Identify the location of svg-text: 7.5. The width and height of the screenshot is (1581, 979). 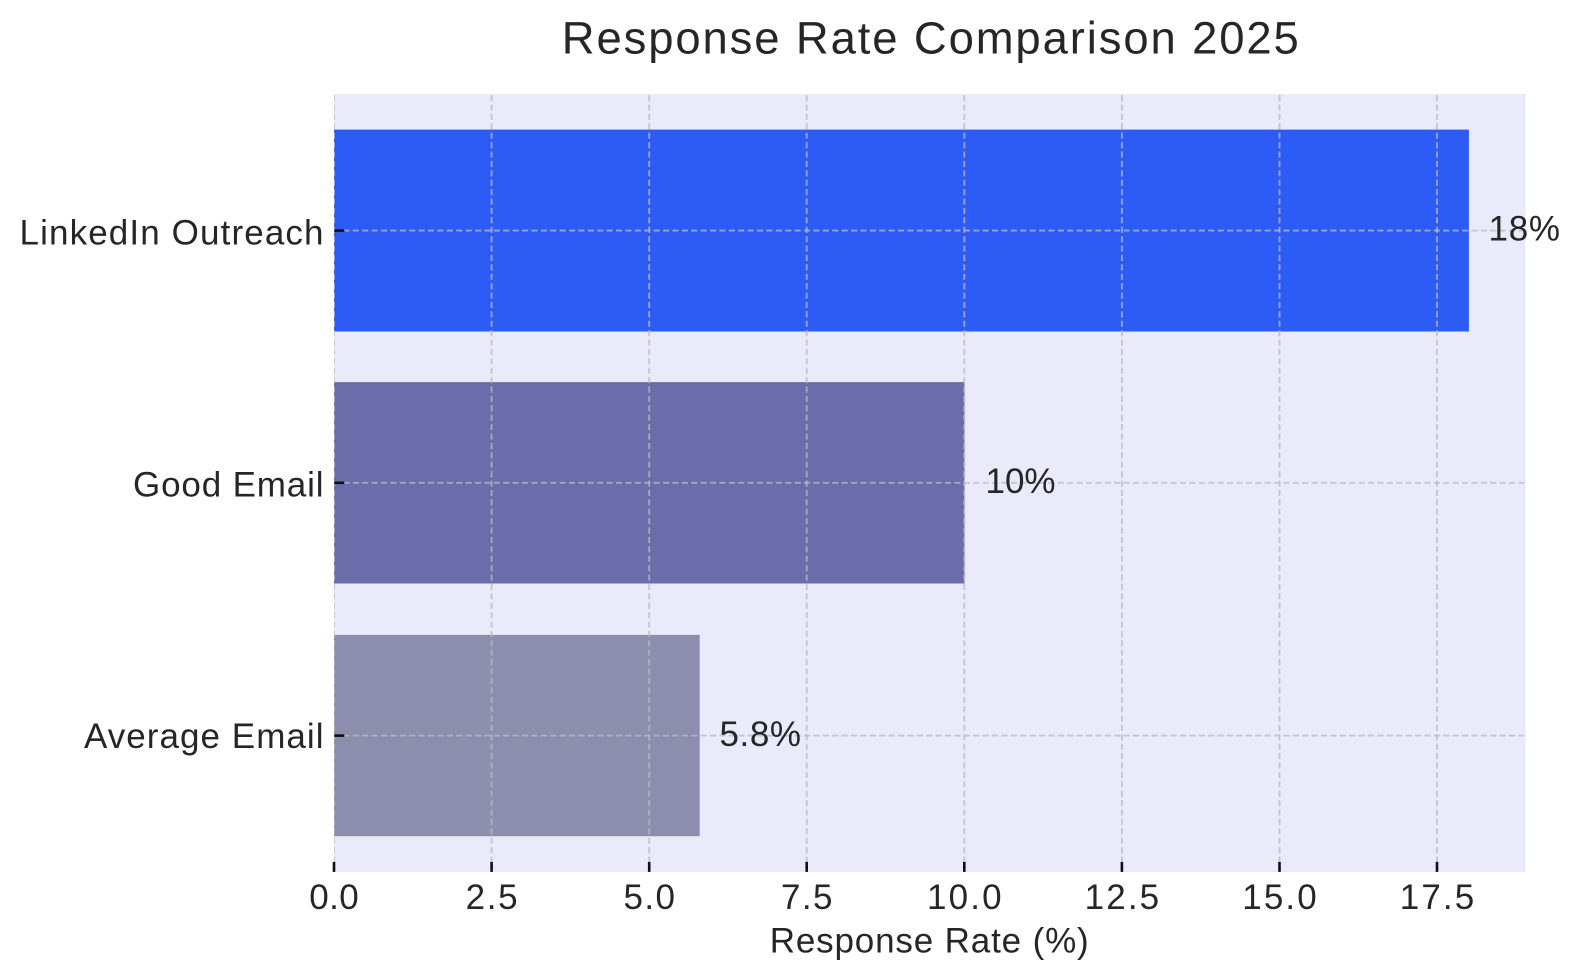
(807, 897).